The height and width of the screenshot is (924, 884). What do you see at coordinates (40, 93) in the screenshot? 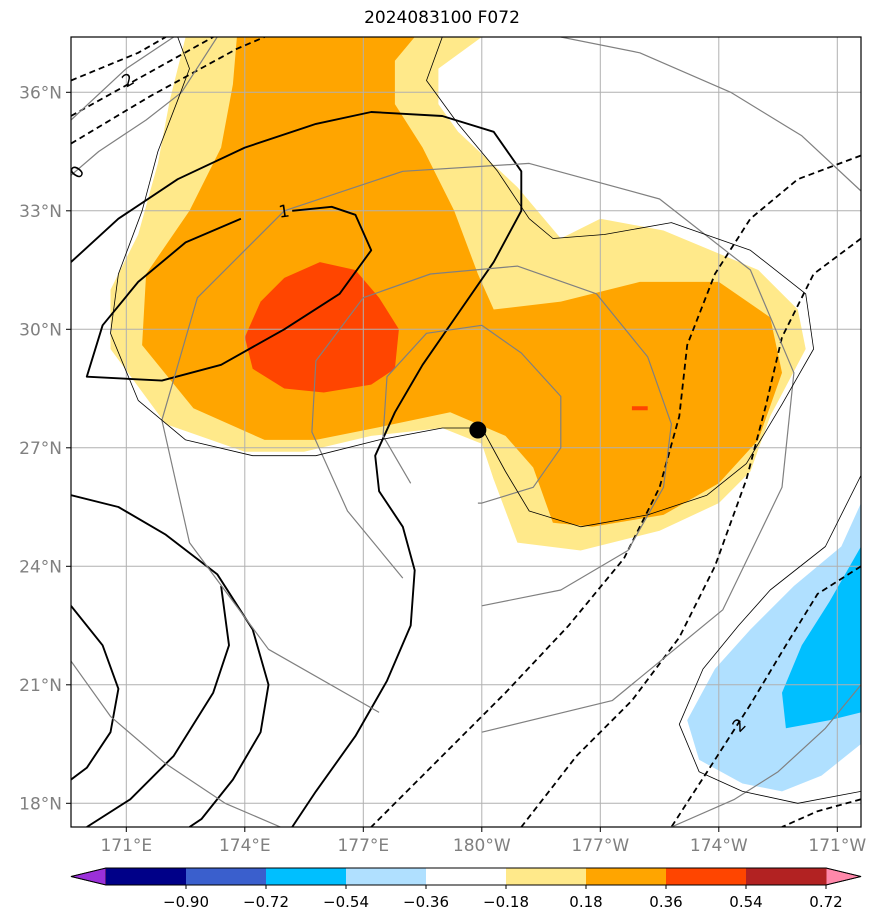
I see `lat-tick-label-0: 36°N` at bounding box center [40, 93].